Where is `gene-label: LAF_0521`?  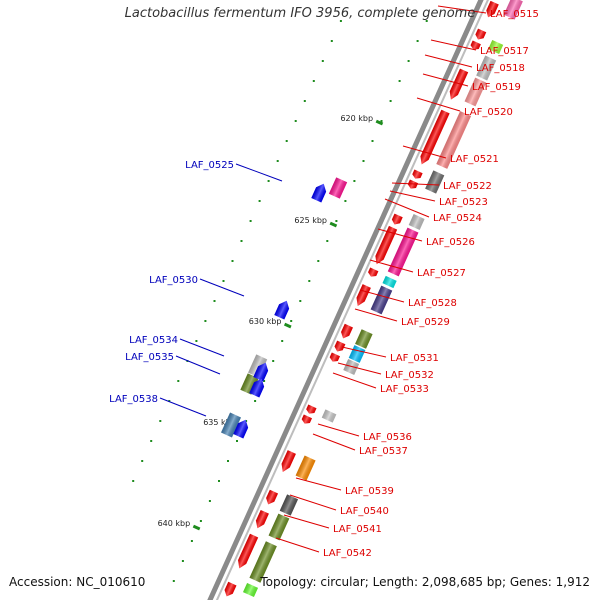
gene-label: LAF_0521 is located at coordinates (474, 159).